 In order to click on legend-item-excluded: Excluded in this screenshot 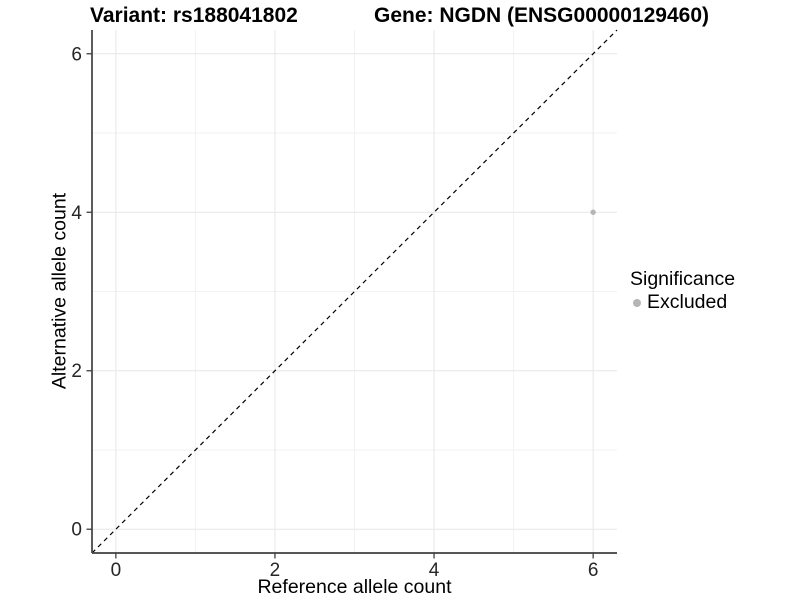, I will do `click(682, 302)`.